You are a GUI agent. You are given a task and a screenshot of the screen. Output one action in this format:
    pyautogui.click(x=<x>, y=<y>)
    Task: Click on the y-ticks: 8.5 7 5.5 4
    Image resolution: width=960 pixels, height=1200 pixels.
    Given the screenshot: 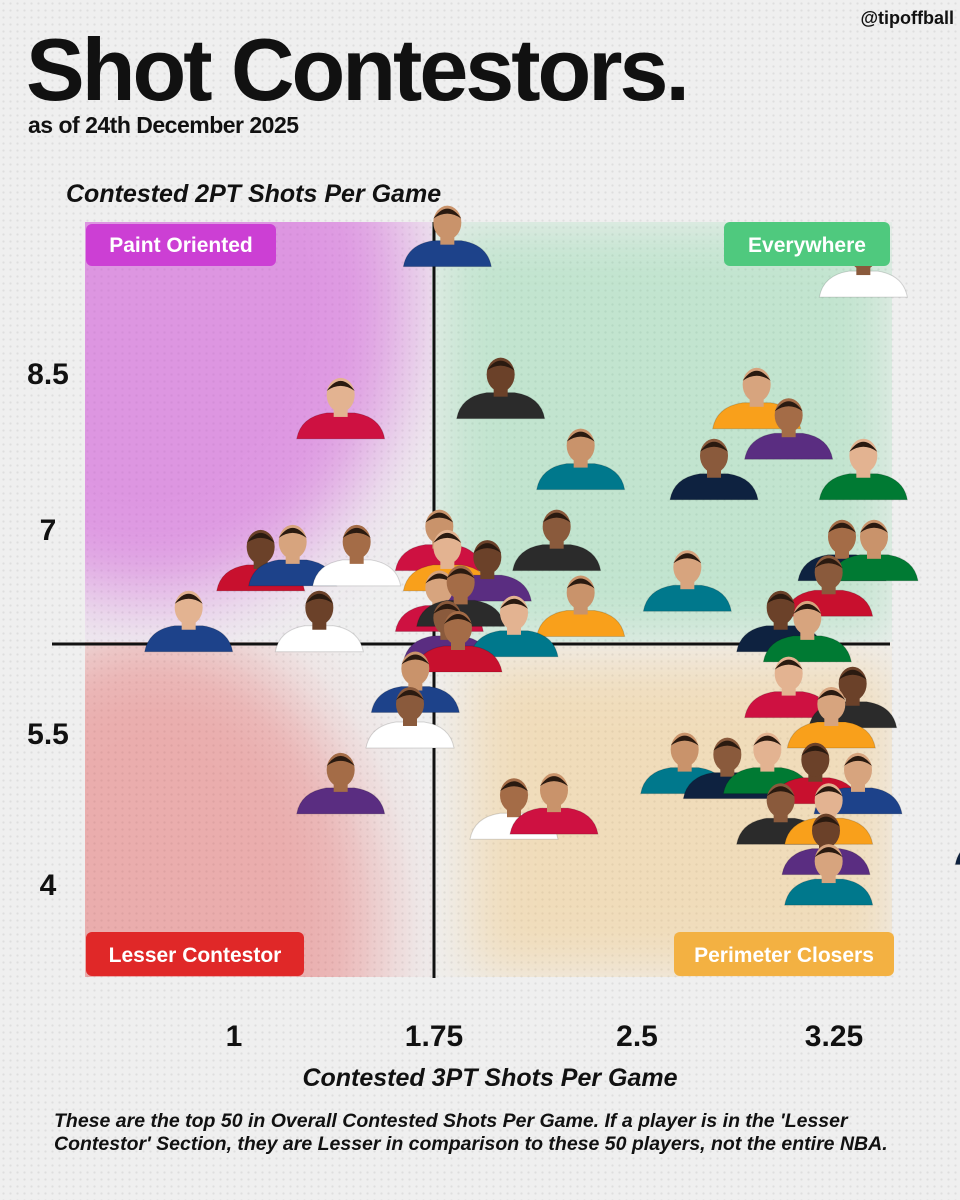 What is the action you would take?
    pyautogui.click(x=48, y=630)
    